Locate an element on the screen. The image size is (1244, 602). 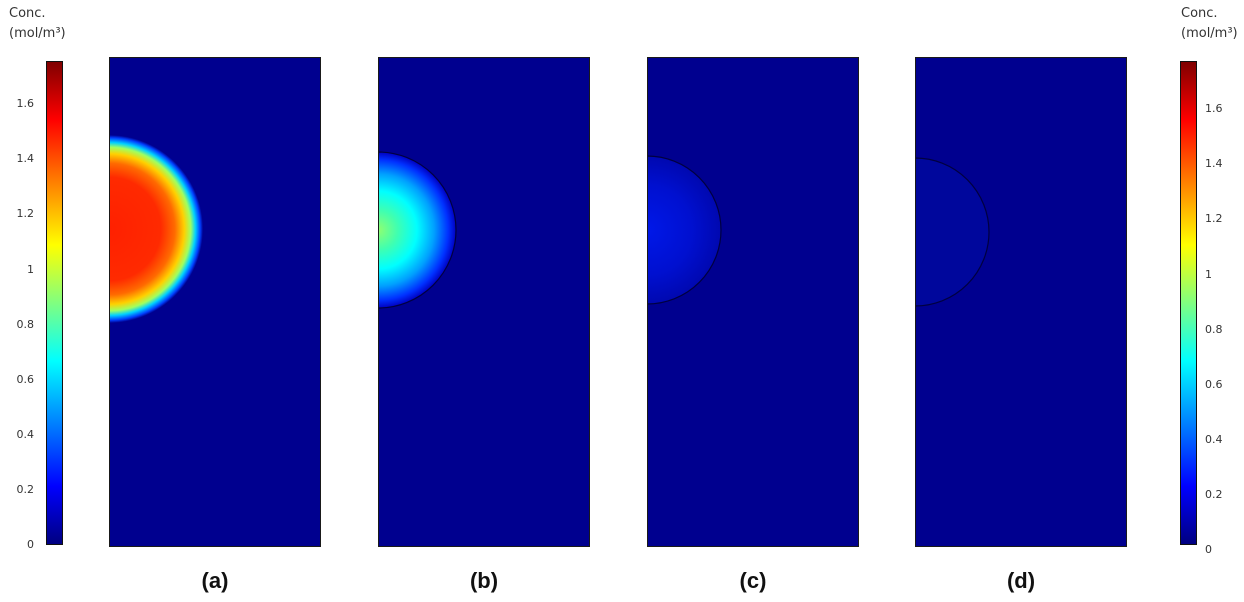
colorbar-right-tick: 0.2 is located at coordinates (1214, 494).